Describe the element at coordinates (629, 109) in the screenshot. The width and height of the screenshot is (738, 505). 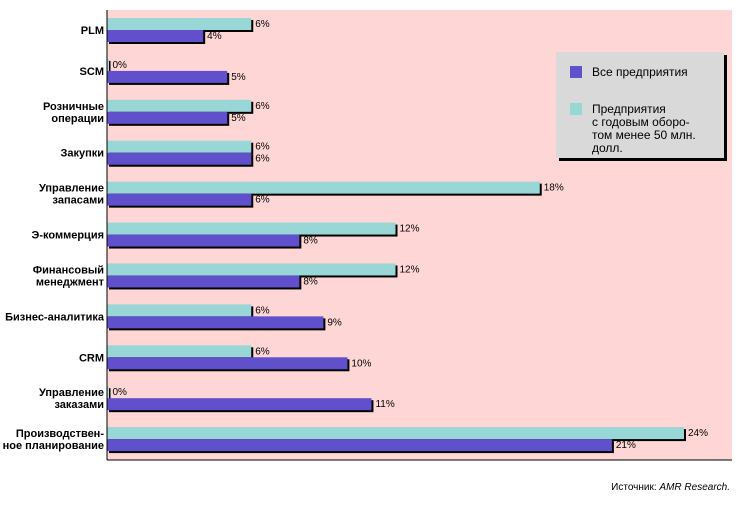
I see `legend-label-line: Предприятия` at that location.